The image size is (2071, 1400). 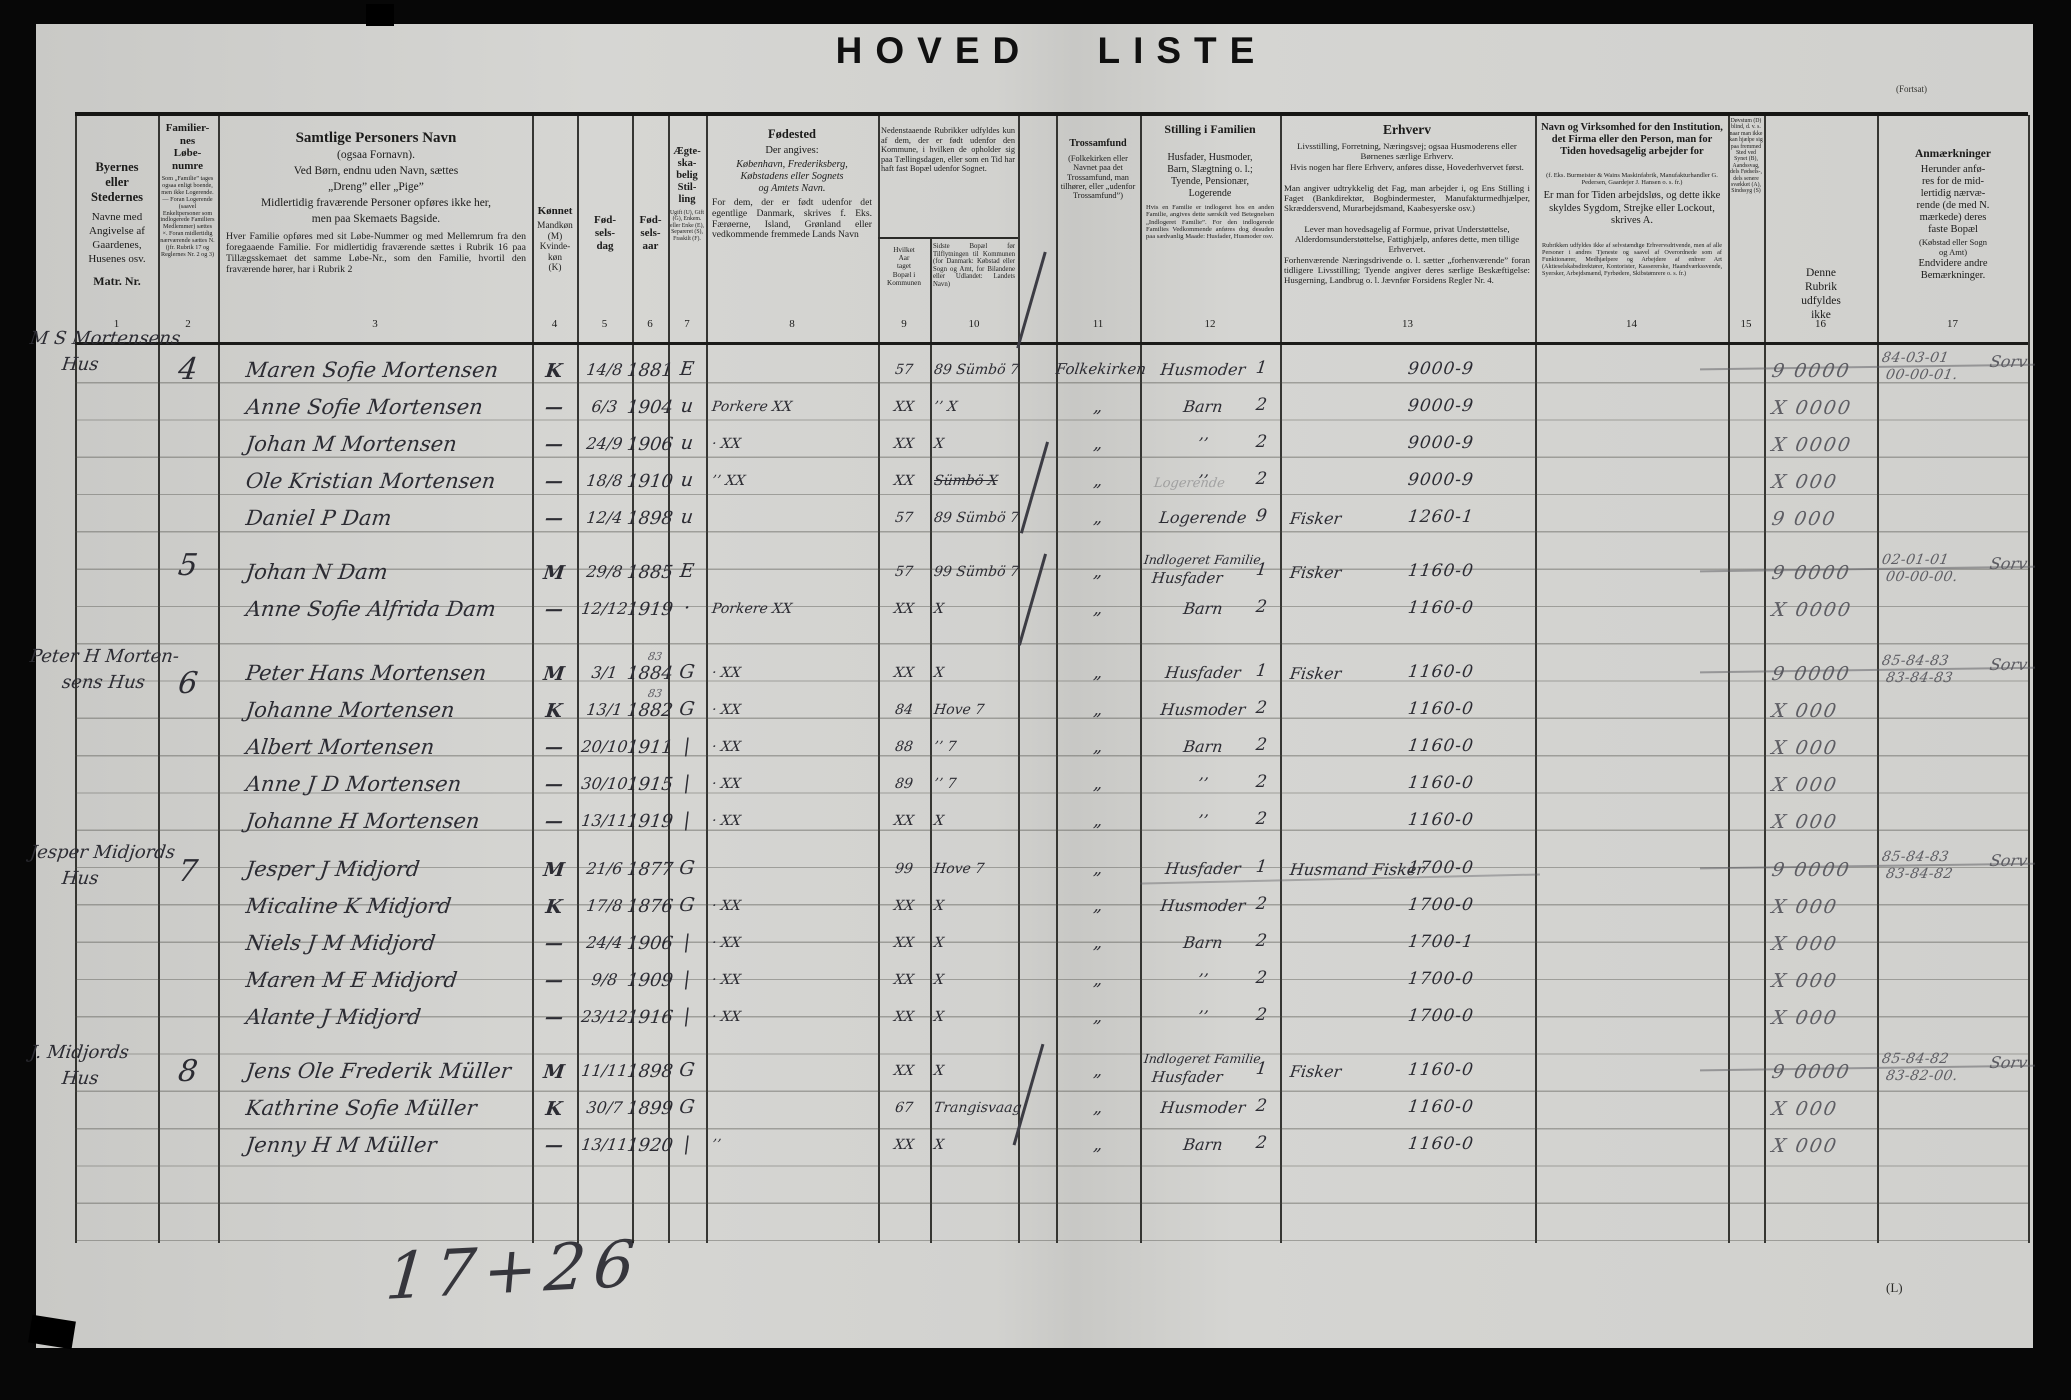 I want to click on house-name-line1: Peter H Morten-, so click(x=104, y=656).